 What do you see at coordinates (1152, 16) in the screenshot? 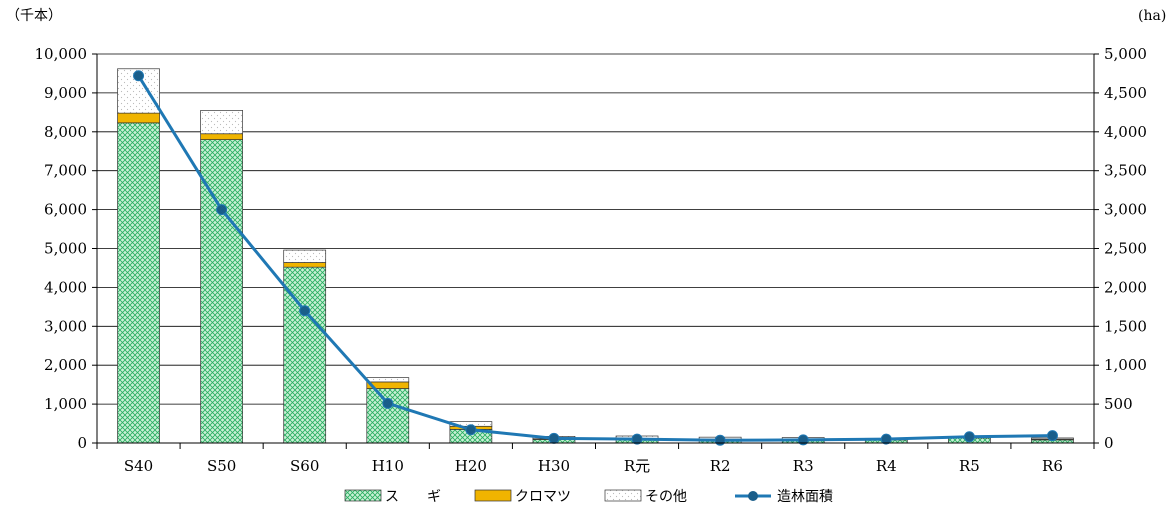
I see `y-right-unit: (ha)` at bounding box center [1152, 16].